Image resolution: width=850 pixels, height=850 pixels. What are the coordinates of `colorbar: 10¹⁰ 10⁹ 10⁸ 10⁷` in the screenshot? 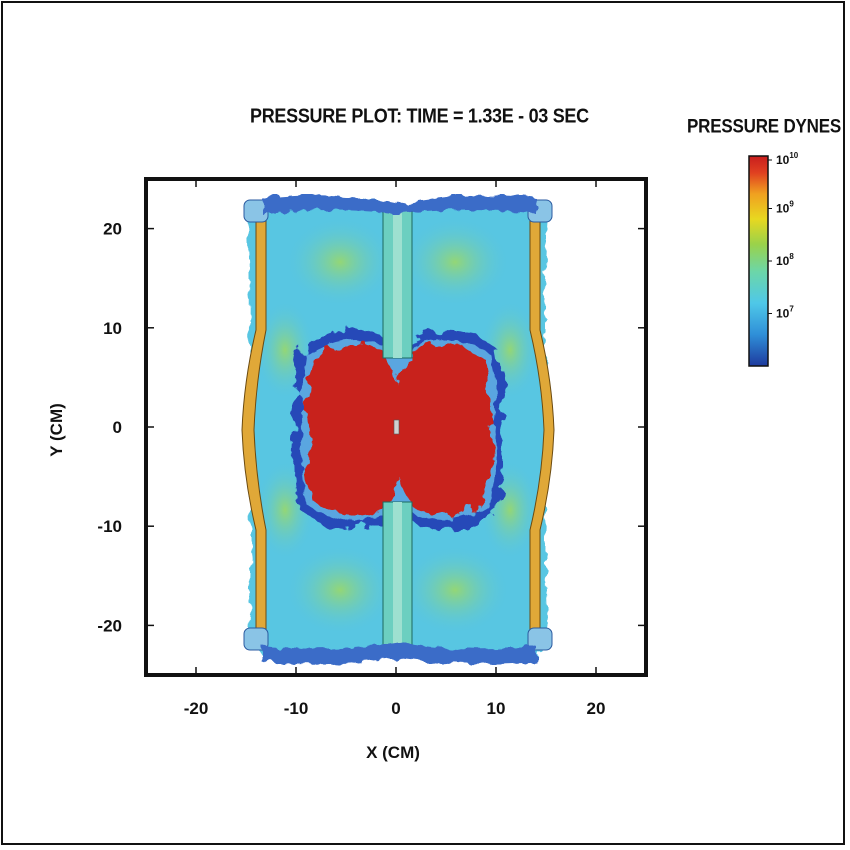 It's located at (773, 259).